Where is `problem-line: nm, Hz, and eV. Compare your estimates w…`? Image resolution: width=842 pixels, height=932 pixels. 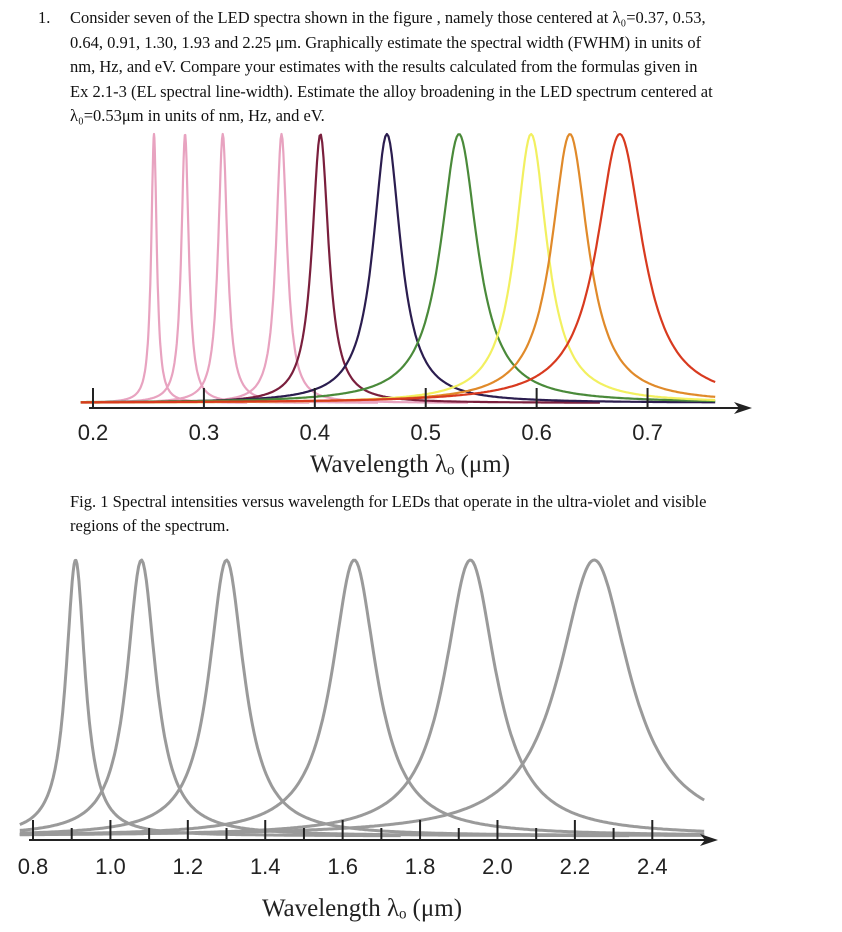
problem-line: nm, Hz, and eV. Compare your estimates w… is located at coordinates (384, 66).